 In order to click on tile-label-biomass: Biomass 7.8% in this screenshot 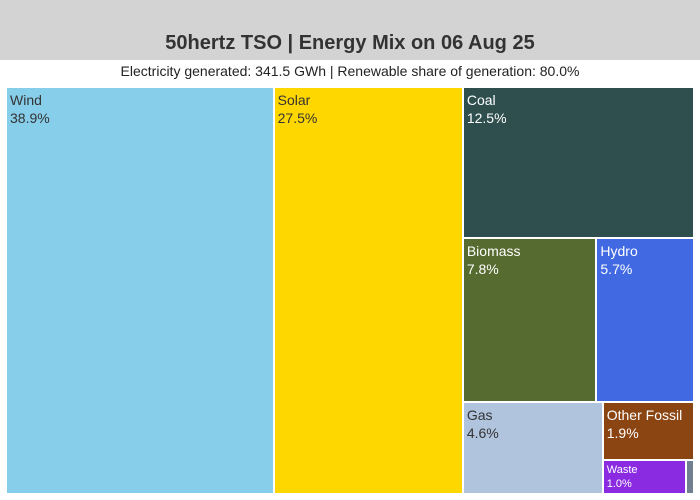, I will do `click(494, 260)`.